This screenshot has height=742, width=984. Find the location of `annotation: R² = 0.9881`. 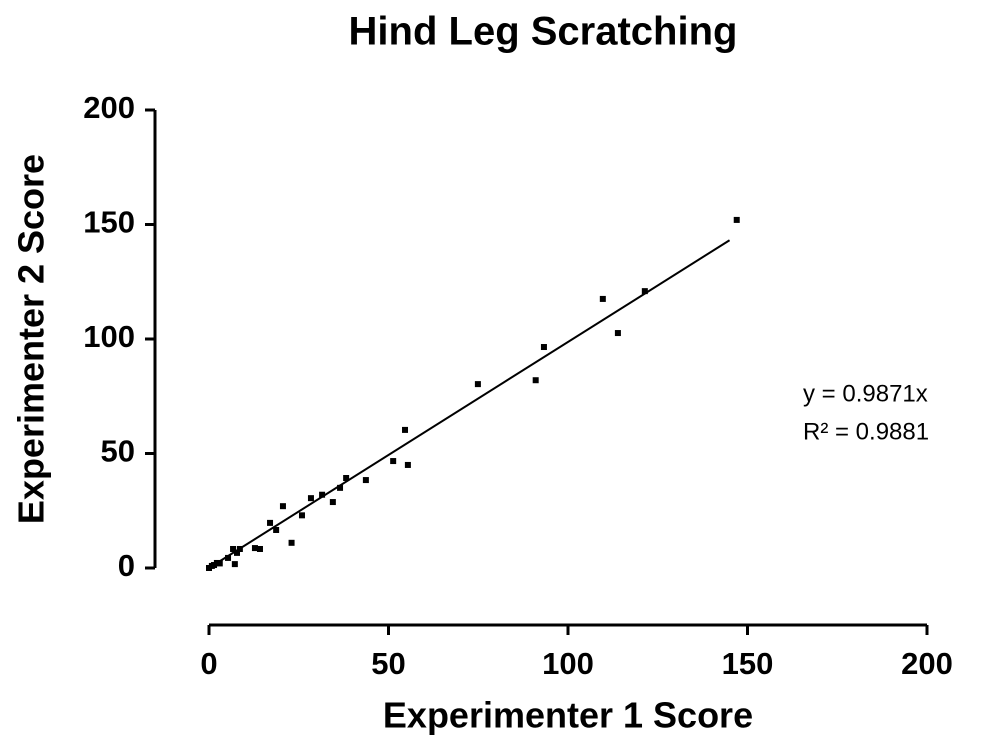

annotation: R² = 0.9881 is located at coordinates (866, 431).